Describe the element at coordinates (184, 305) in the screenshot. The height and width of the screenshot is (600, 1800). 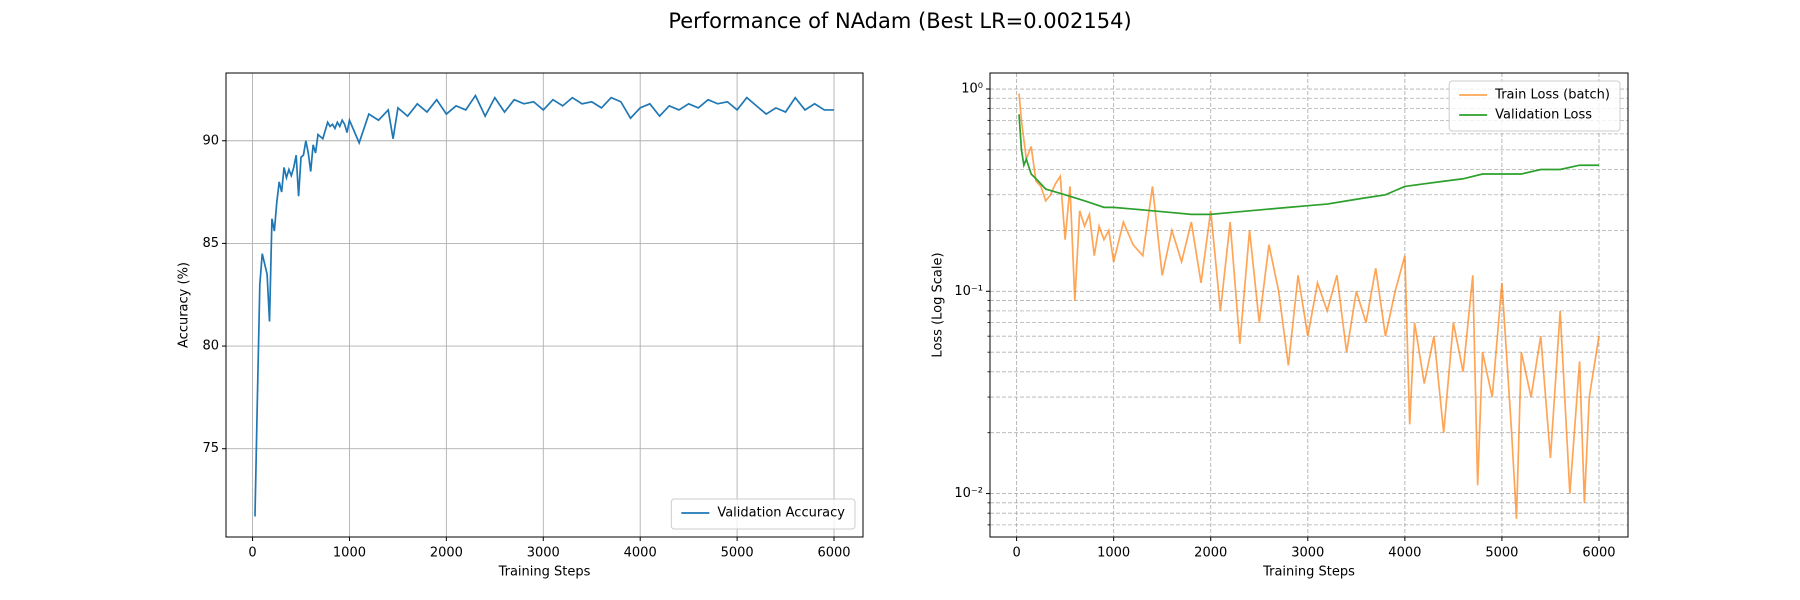
I see `y-axis-label: Accuracy (%)` at that location.